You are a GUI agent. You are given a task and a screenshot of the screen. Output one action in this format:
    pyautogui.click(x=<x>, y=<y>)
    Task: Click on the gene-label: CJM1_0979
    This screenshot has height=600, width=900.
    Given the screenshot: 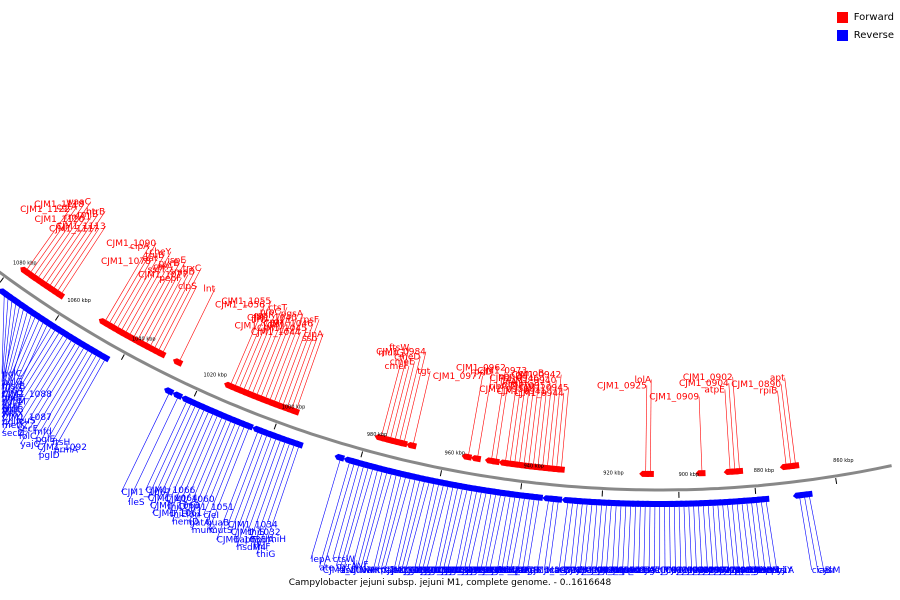 What is the action you would take?
    pyautogui.click(x=515, y=571)
    